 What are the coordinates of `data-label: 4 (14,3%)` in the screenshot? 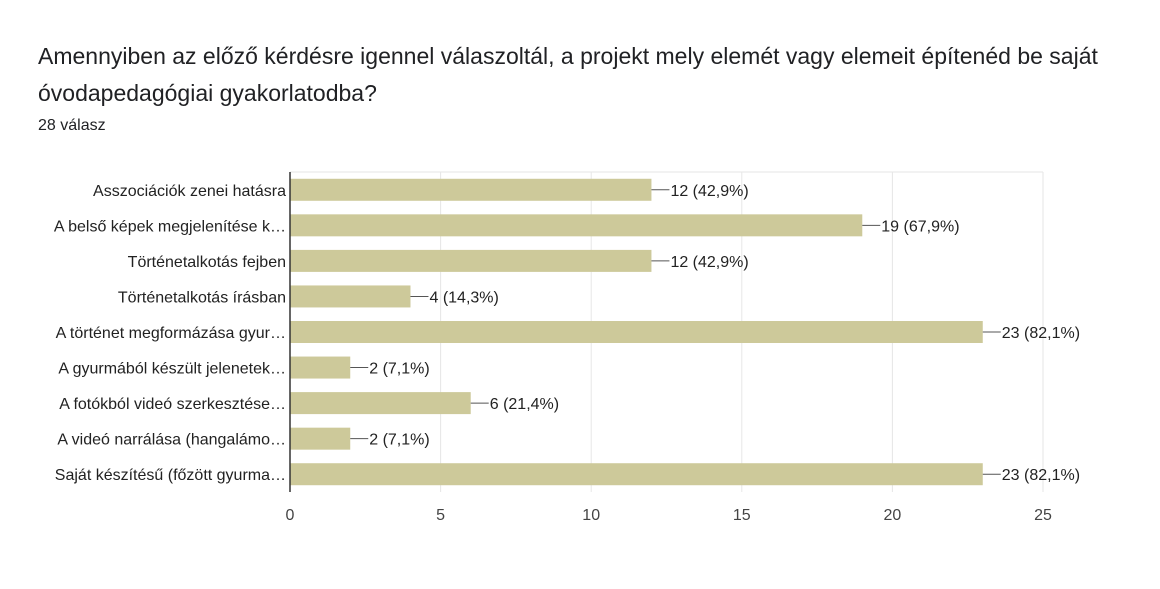 It's located at (463, 297).